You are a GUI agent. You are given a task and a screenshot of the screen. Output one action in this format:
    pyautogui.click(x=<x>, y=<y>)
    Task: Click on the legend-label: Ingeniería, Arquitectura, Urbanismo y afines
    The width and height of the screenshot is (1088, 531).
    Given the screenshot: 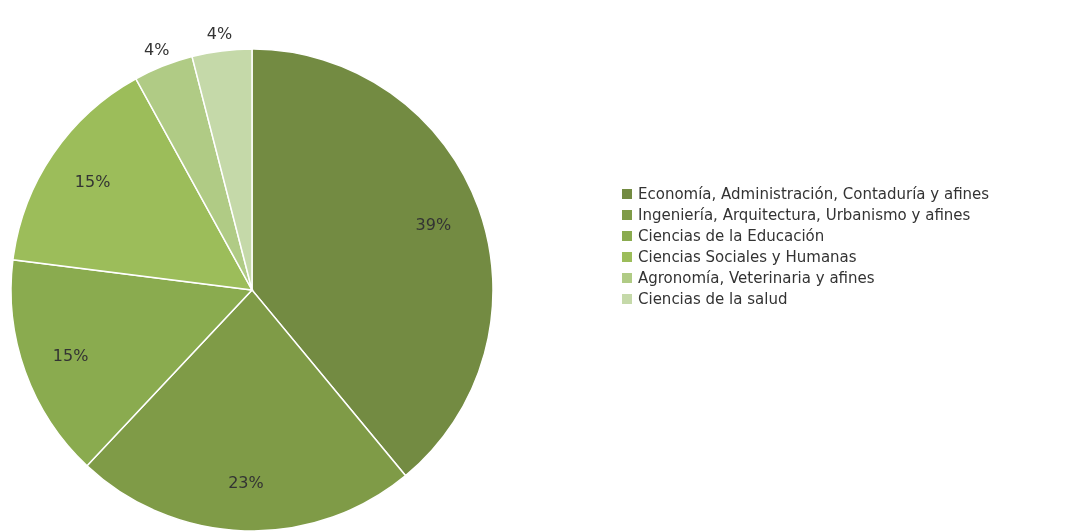 What is the action you would take?
    pyautogui.click(x=804, y=215)
    